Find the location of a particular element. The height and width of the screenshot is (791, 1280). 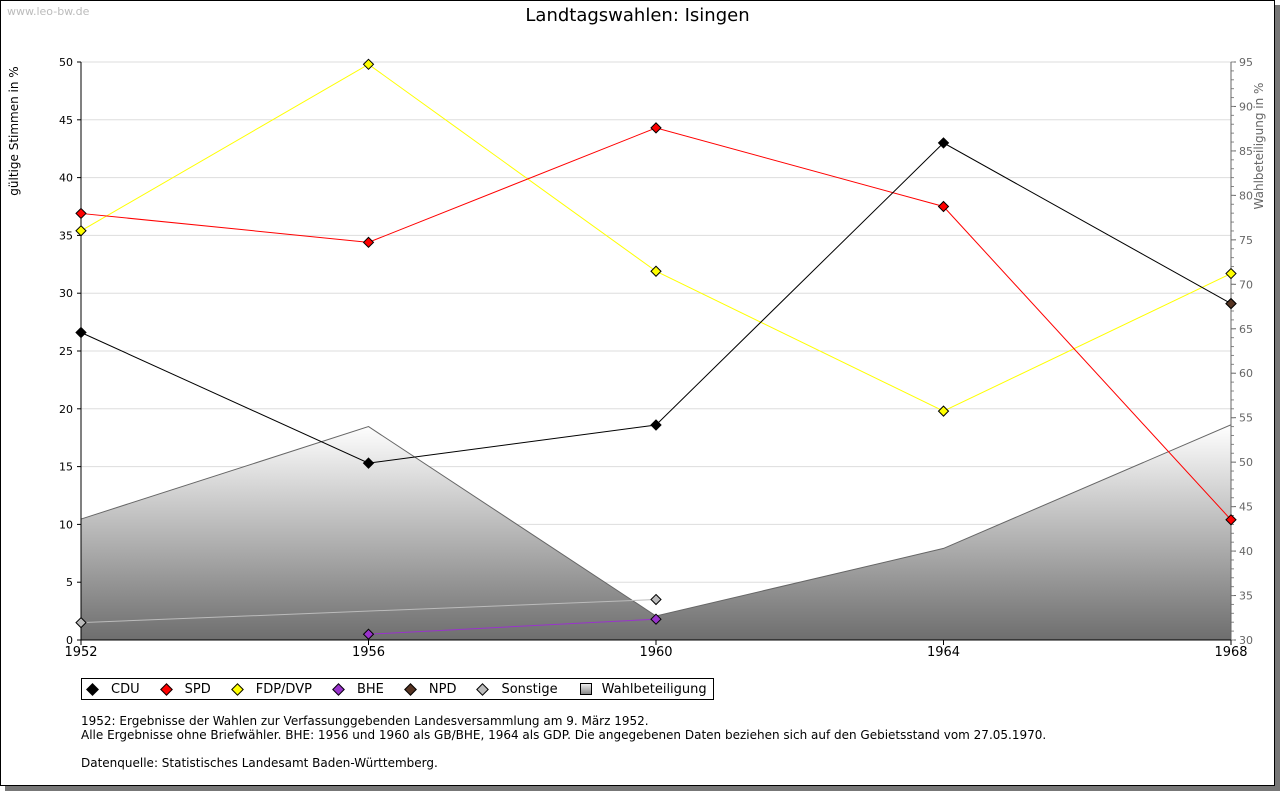

data-point-npd is located at coordinates (1231, 303).